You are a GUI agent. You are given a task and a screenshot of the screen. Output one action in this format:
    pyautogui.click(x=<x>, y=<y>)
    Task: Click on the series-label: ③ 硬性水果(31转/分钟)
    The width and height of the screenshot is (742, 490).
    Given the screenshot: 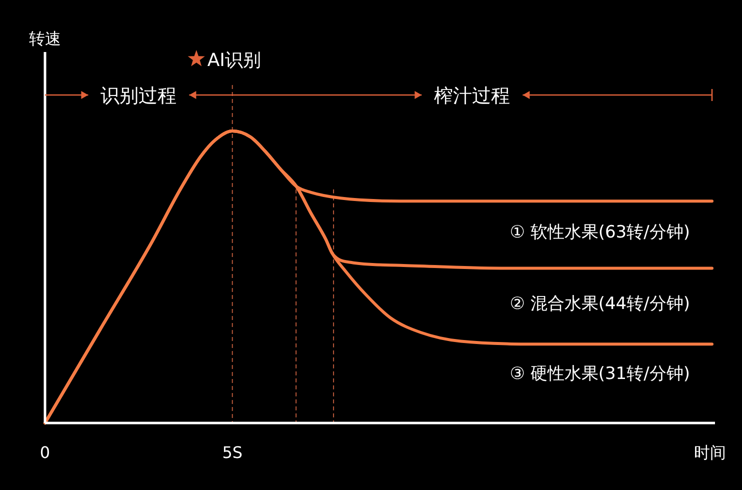 What is the action you would take?
    pyautogui.click(x=600, y=374)
    